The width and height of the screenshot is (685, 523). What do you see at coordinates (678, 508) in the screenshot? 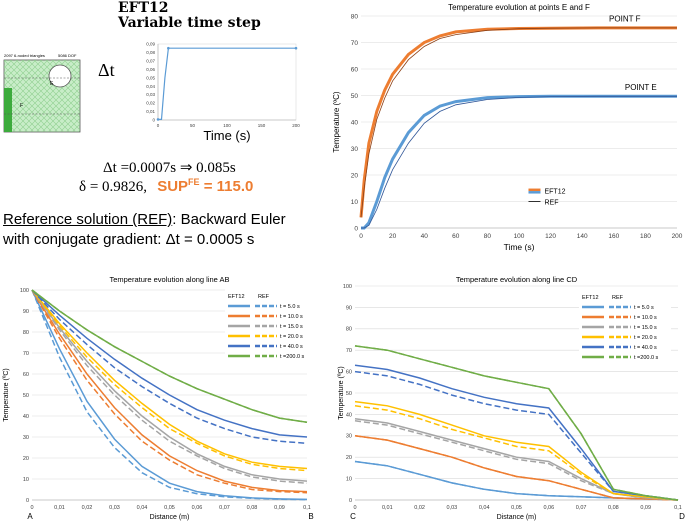
I see `x-tick-label: 0,1` at bounding box center [678, 508].